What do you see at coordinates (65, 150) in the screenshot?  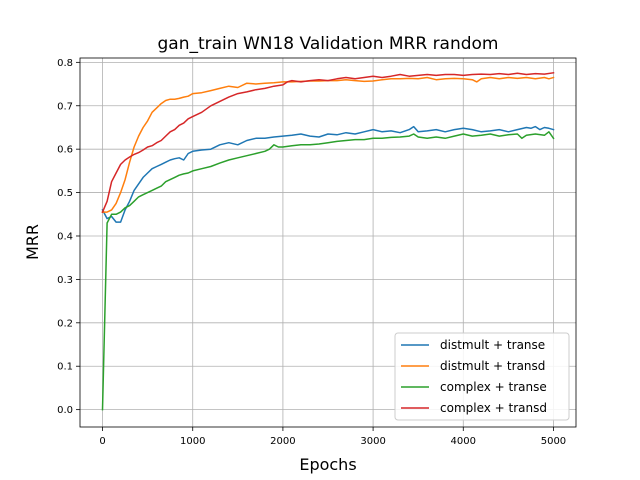 I see `y-tick-label: 0.6` at bounding box center [65, 150].